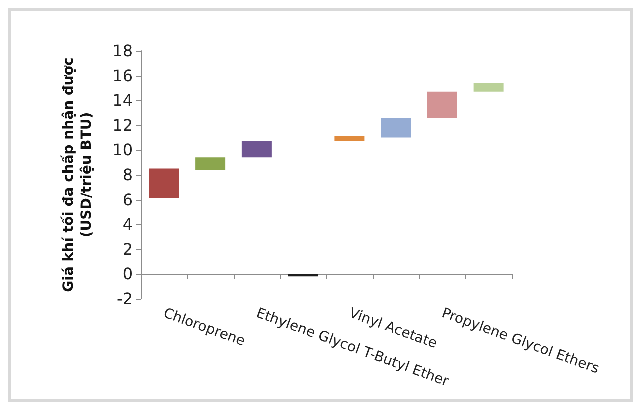 The height and width of the screenshot is (410, 641). What do you see at coordinates (127, 274) in the screenshot?
I see `y-tick-label: 0` at bounding box center [127, 274].